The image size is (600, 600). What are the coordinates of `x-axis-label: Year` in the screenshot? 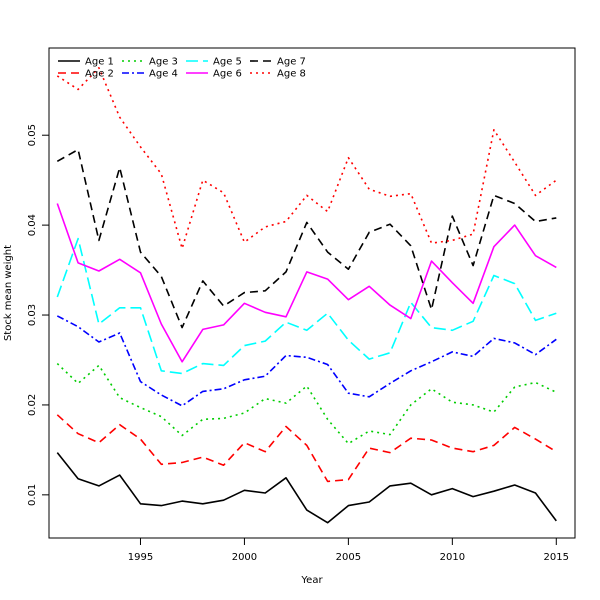 It's located at (311, 580).